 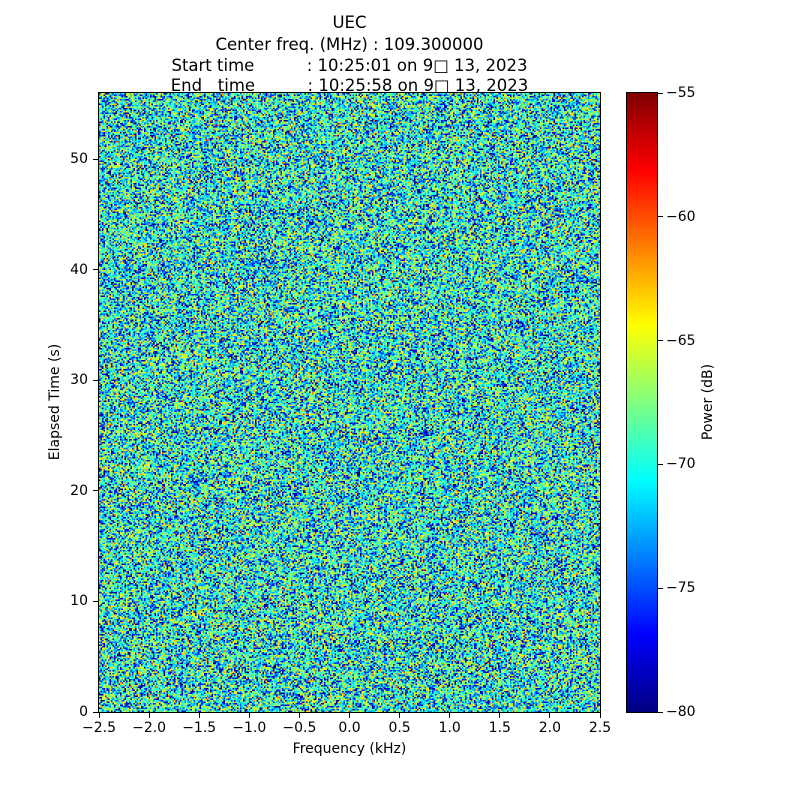 I want to click on y-tick-label: 0, so click(x=83, y=712).